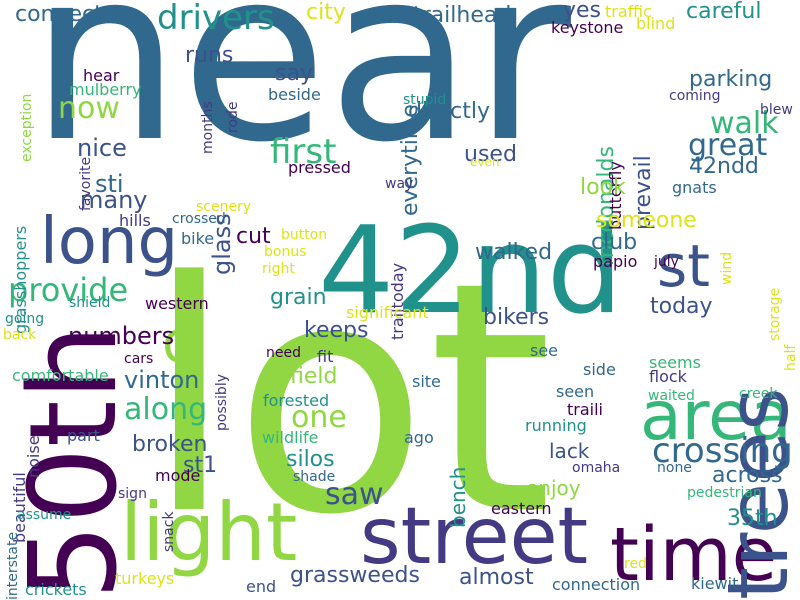 The image size is (800, 600). I want to click on cloud-word-site: site, so click(426, 381).